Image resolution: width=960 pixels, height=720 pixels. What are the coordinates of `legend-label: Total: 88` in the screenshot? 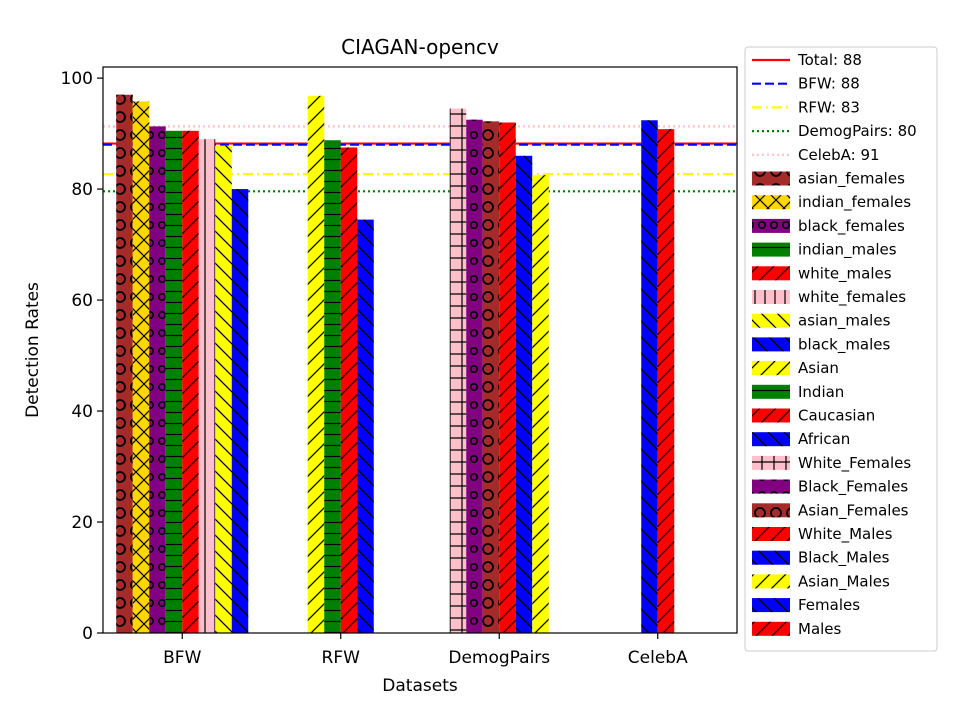 It's located at (829, 60).